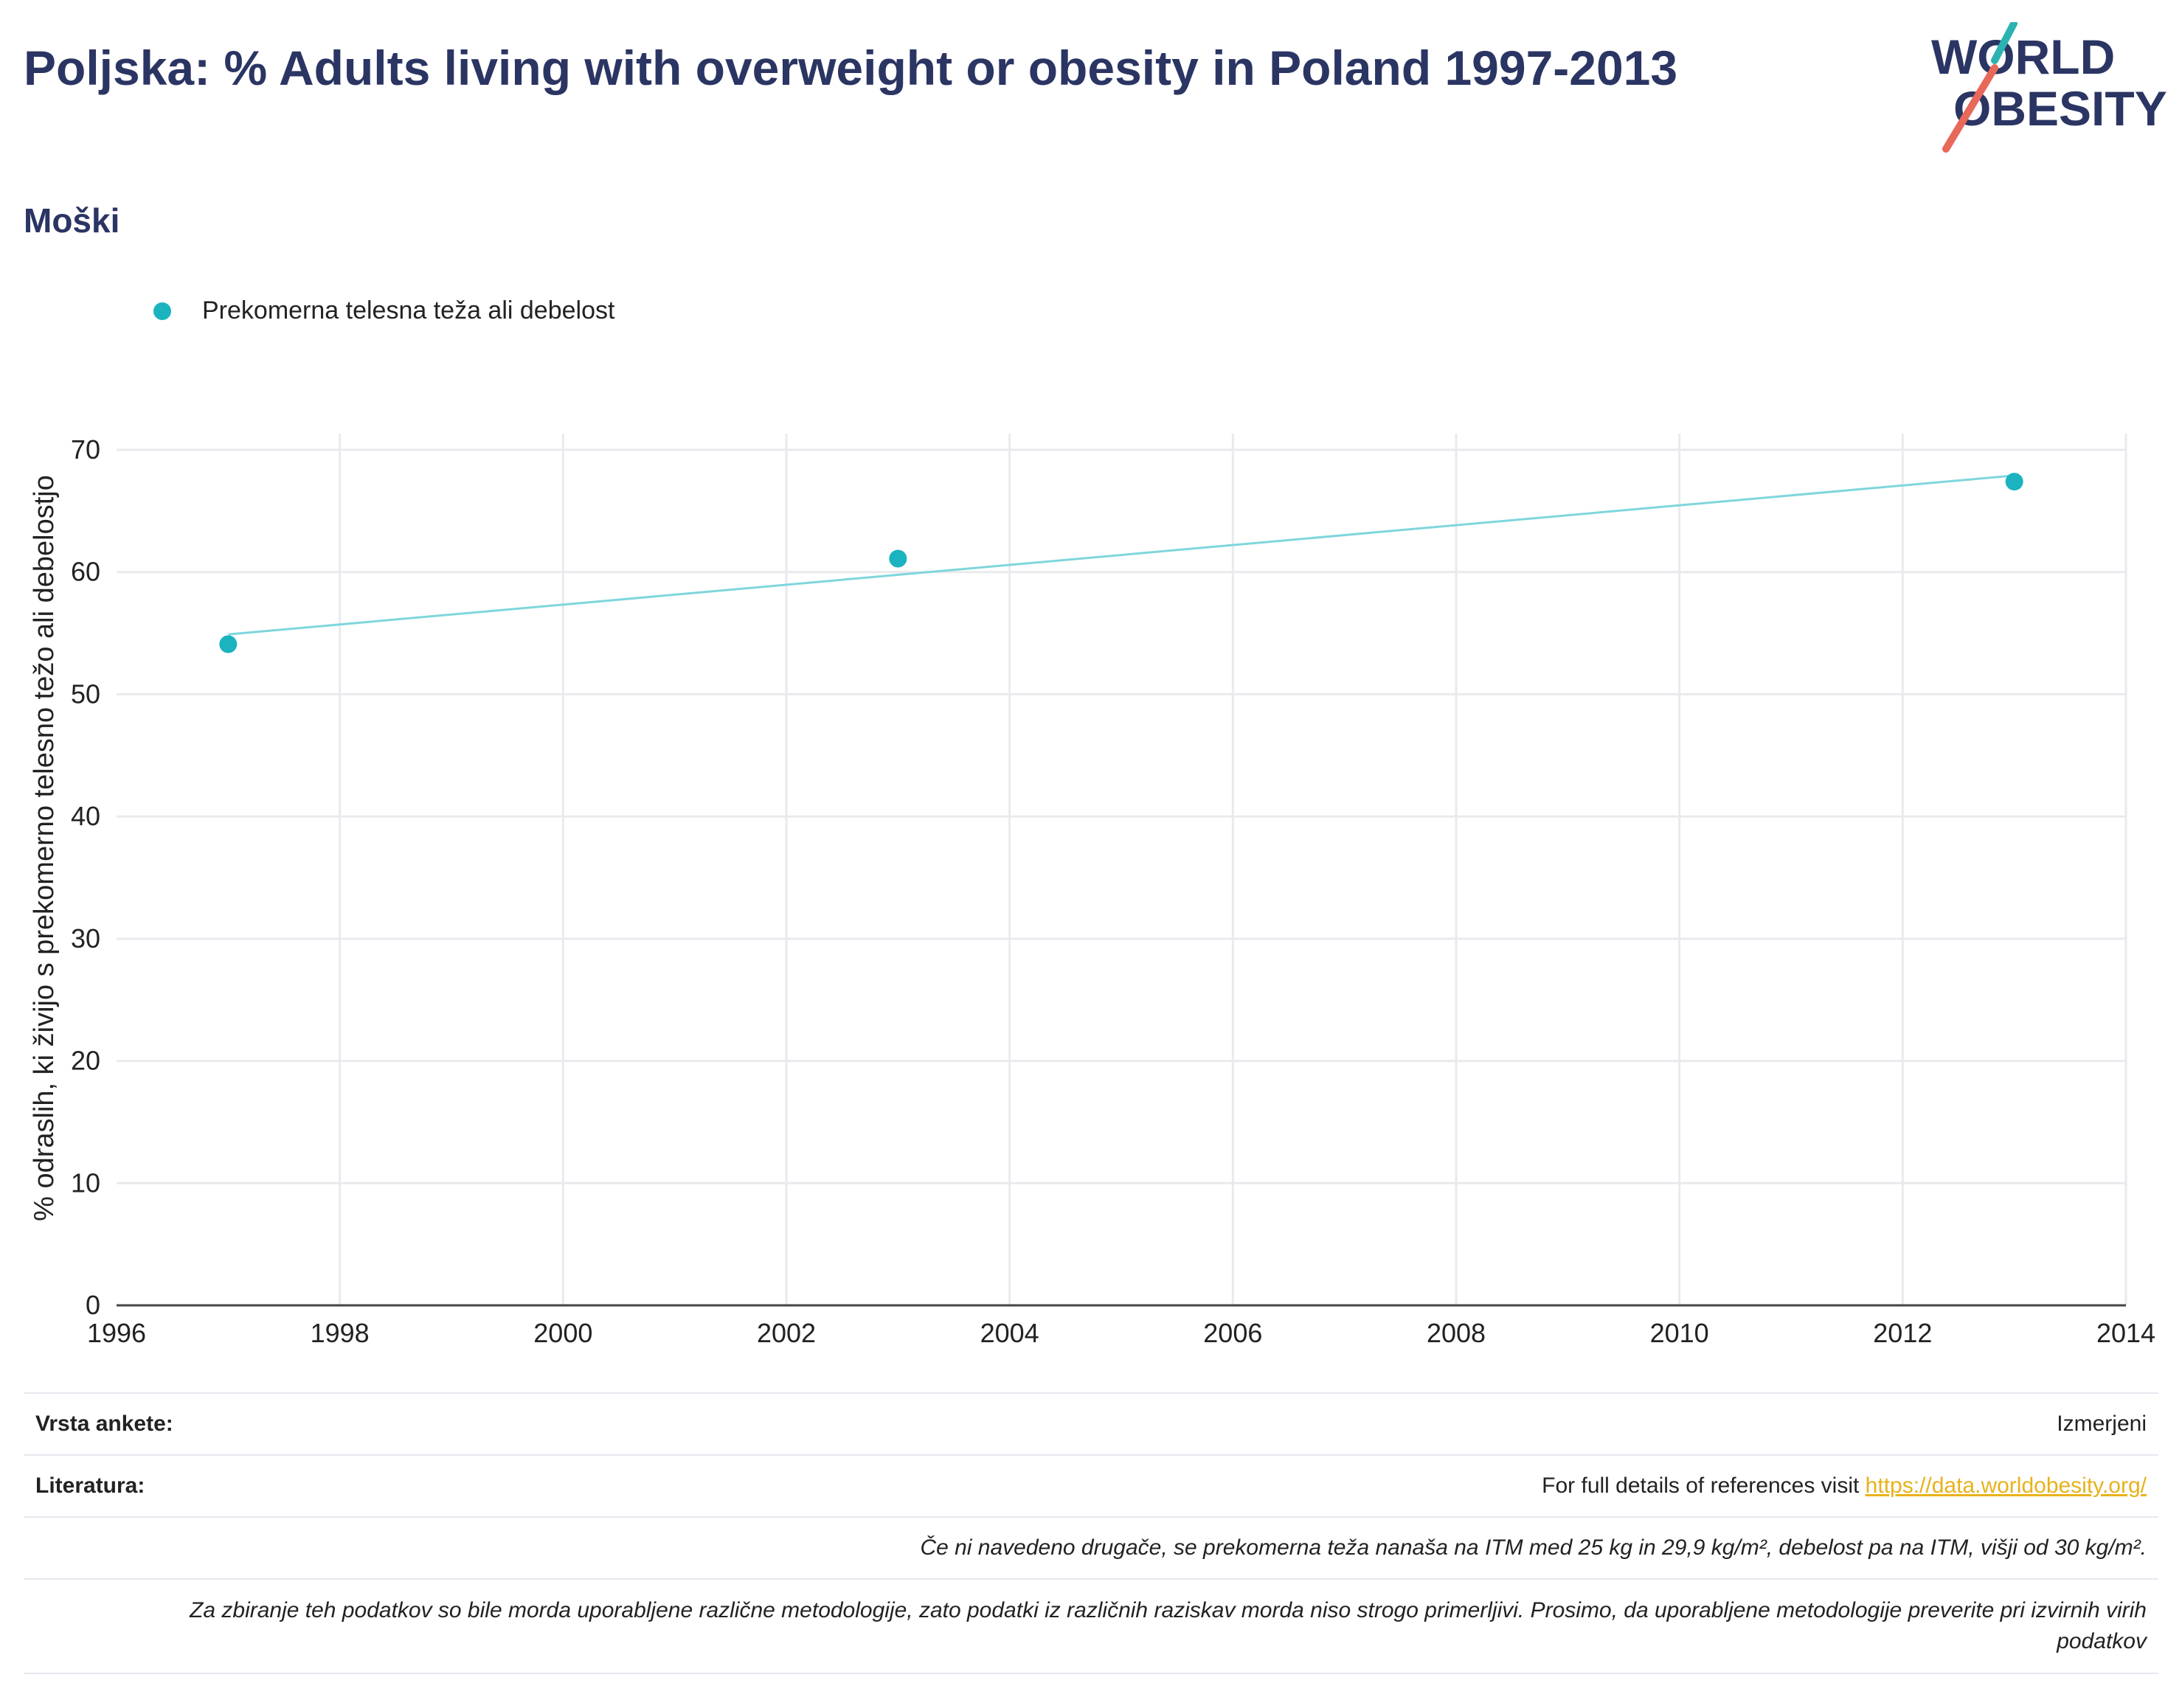 The image size is (2182, 1708). I want to click on x-tick-label: 2014, so click(2125, 1333).